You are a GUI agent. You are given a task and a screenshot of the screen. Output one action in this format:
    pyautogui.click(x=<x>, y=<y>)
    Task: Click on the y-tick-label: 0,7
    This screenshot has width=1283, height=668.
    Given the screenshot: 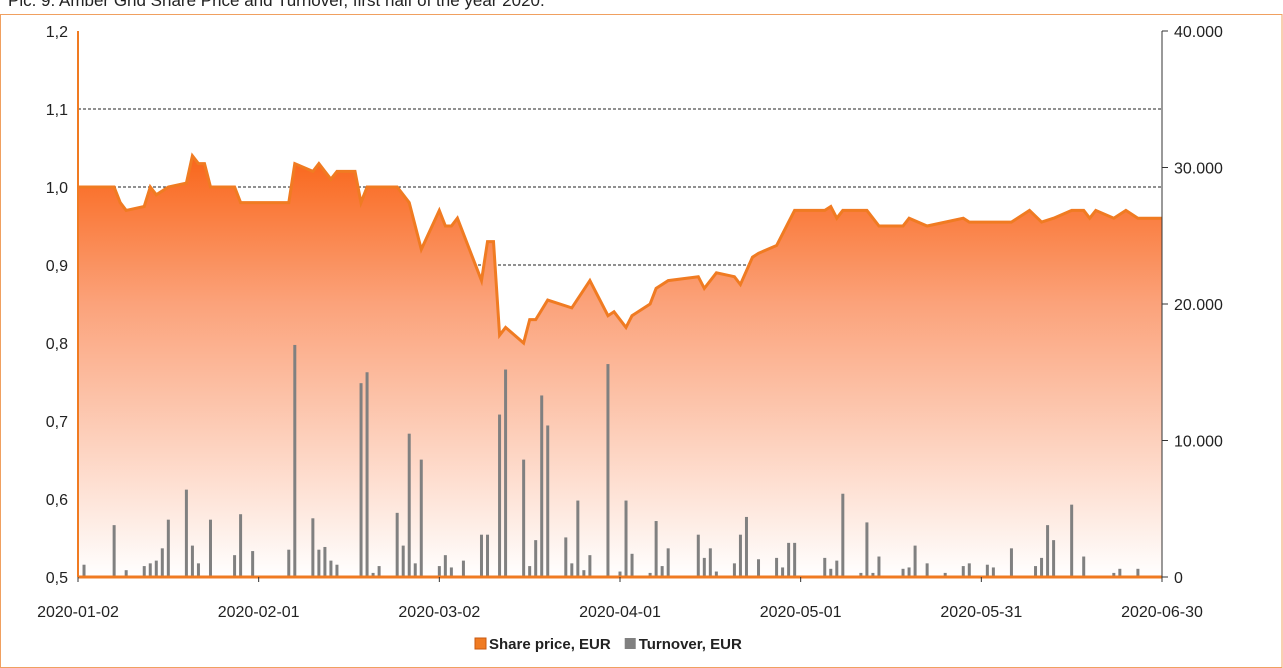 What is the action you would take?
    pyautogui.click(x=57, y=422)
    